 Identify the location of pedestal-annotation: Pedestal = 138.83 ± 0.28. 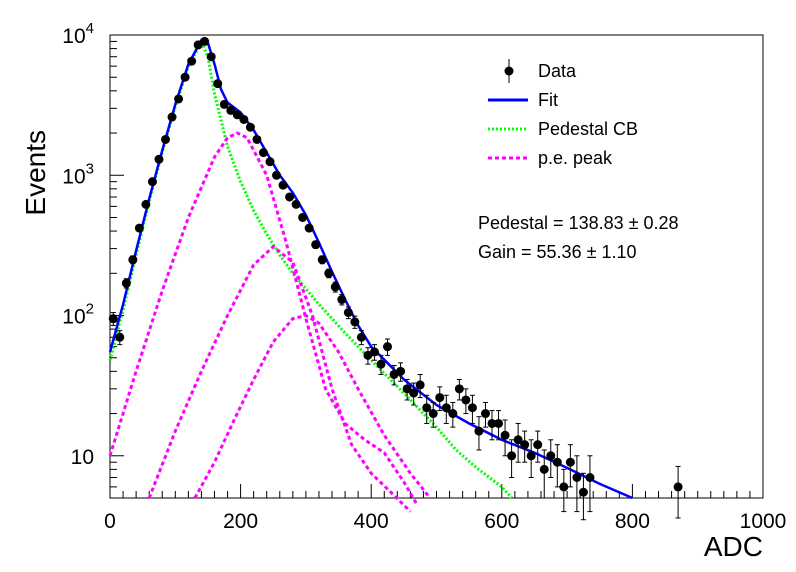
(578, 223).